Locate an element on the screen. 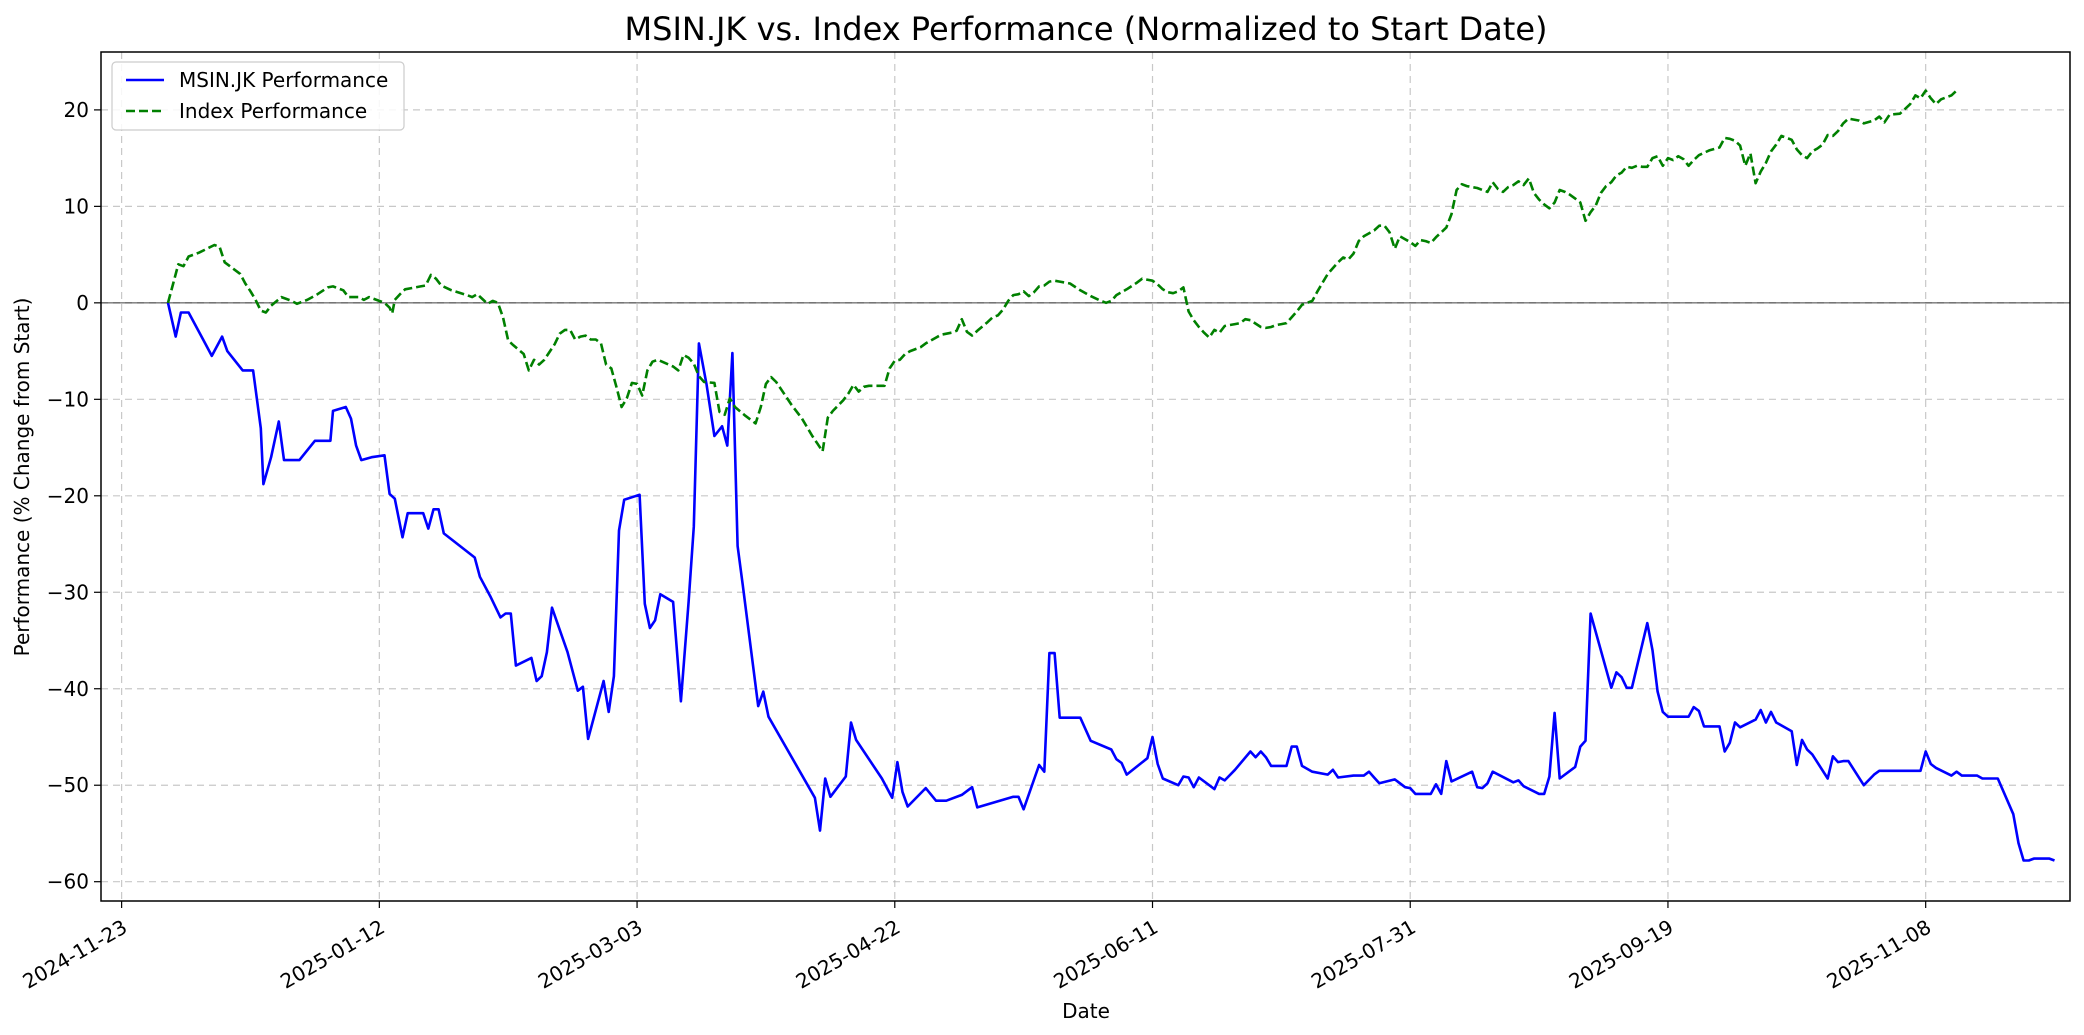  y-axis: 20 10 0 −10 −20 −30 −40 −50 −60 is located at coordinates (74, 496).